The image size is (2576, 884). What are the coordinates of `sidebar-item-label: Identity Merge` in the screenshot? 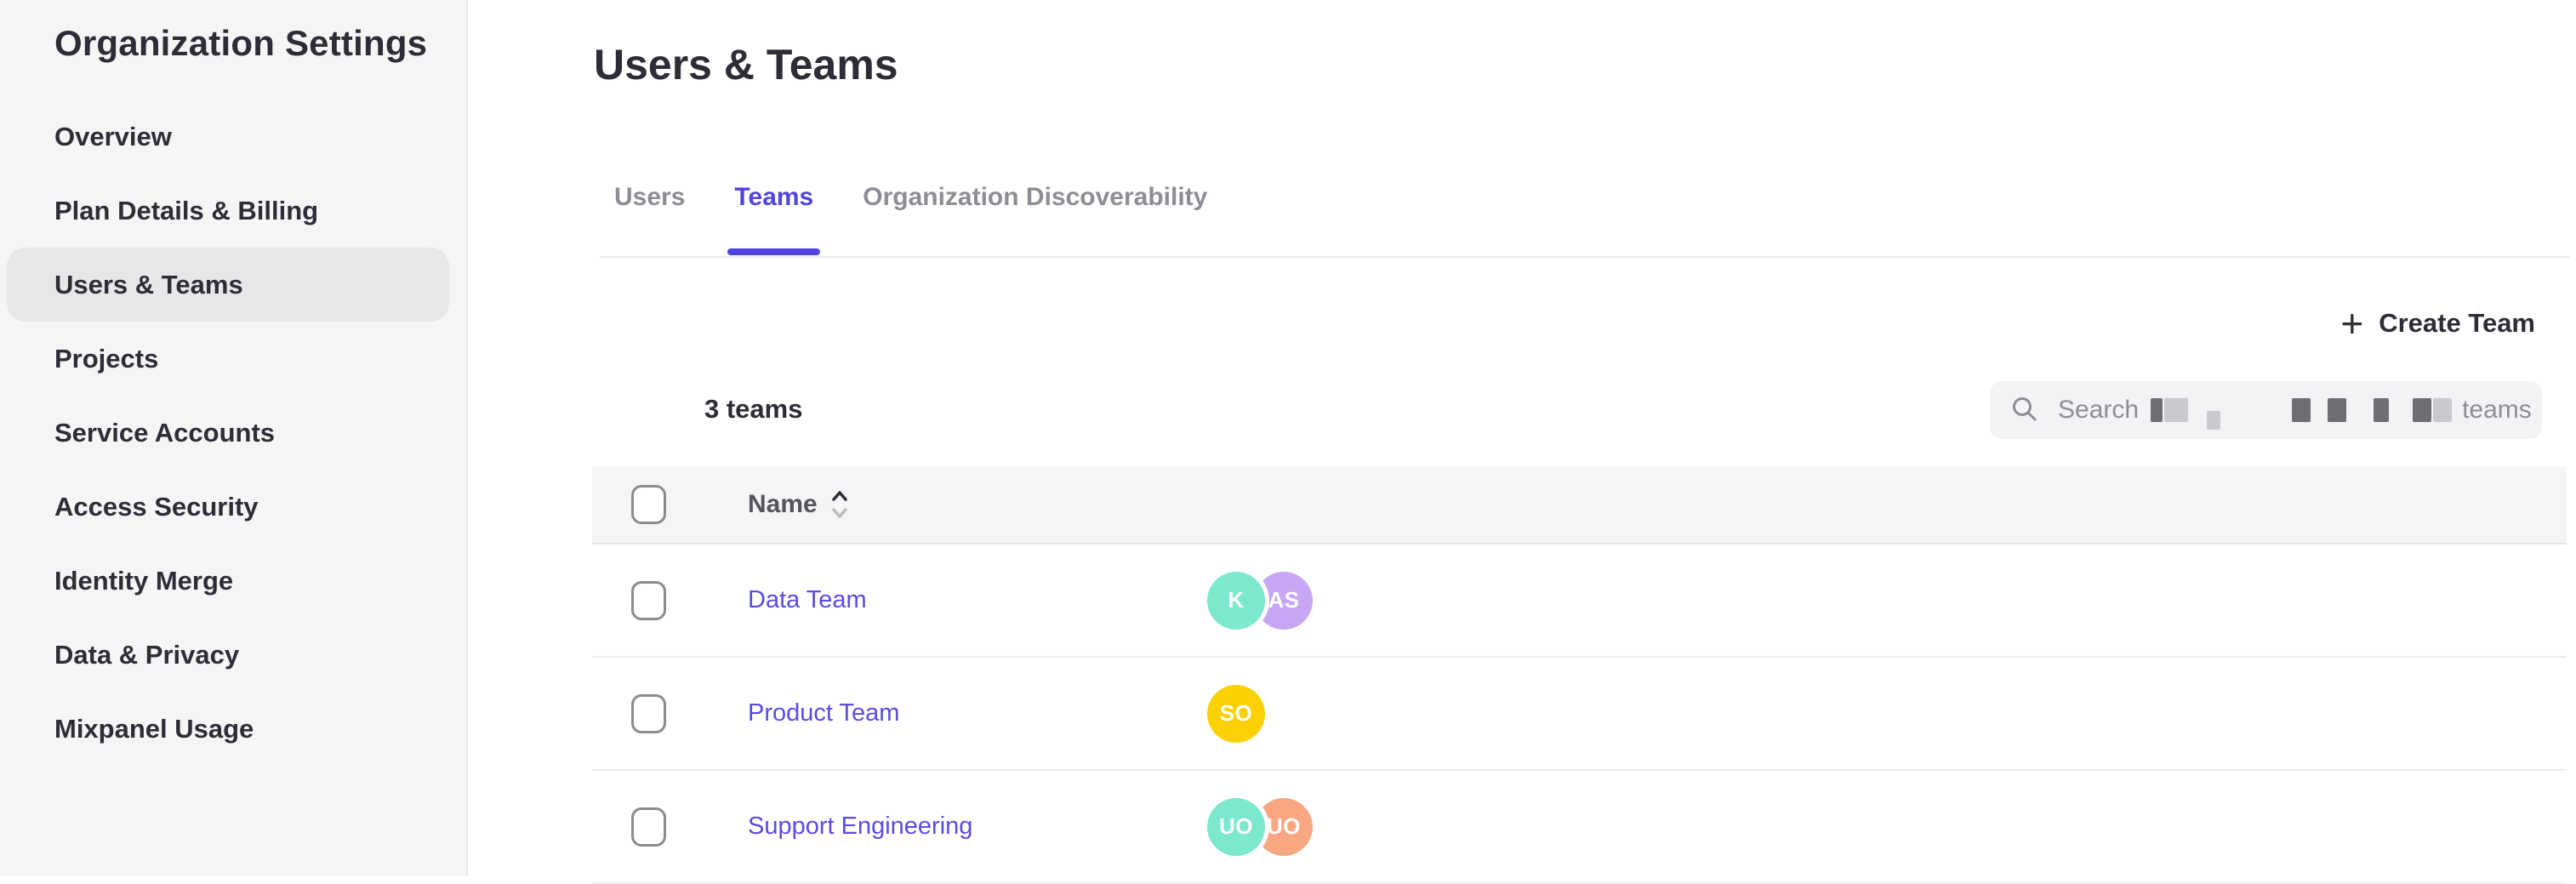 It's located at (144, 580).